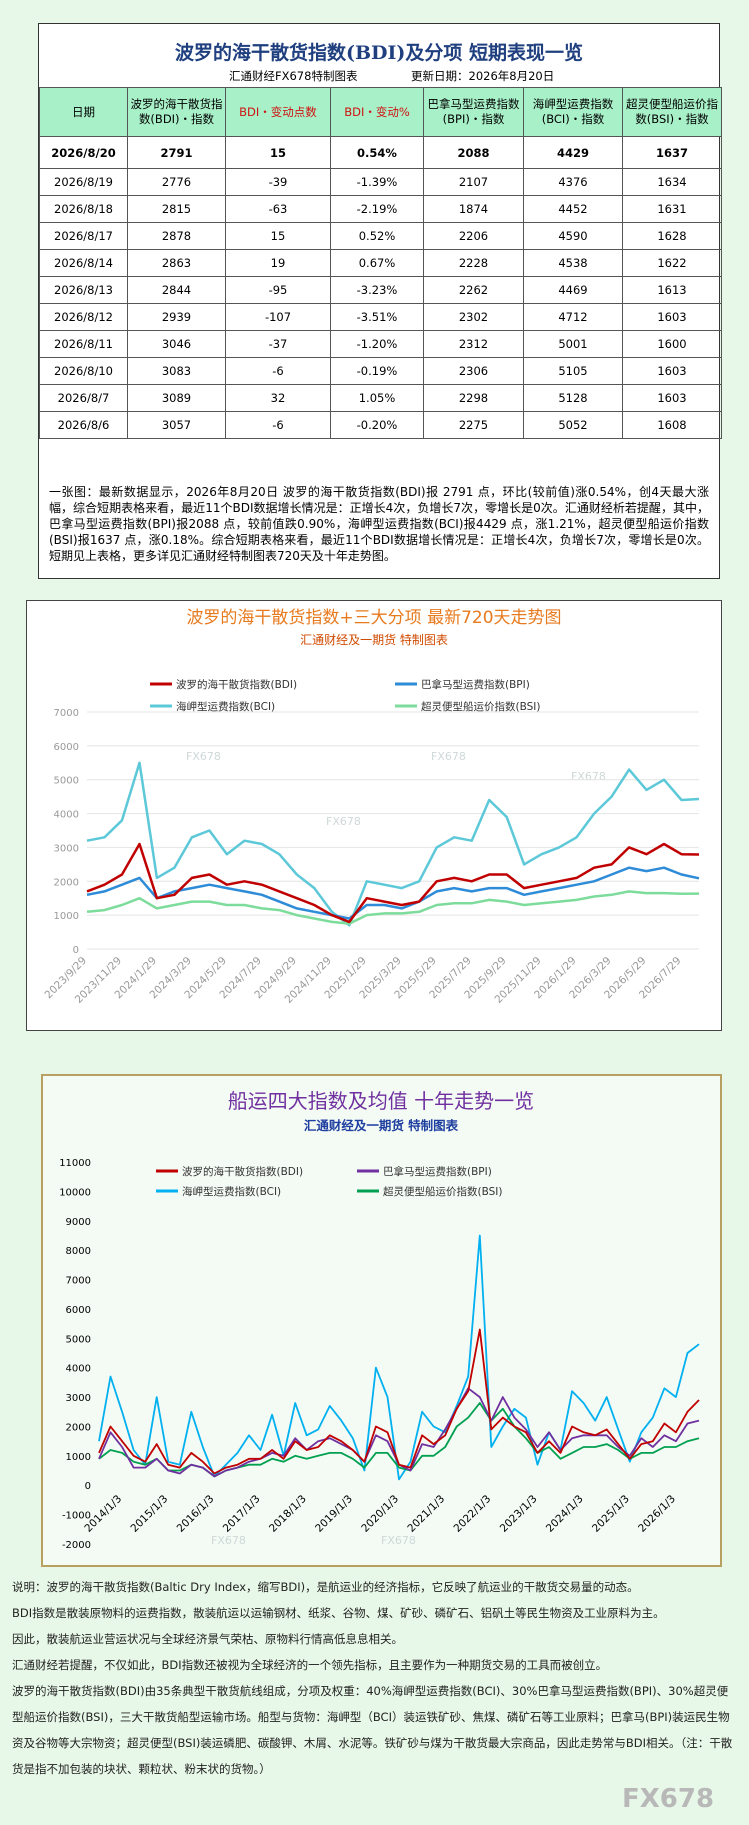 Image resolution: width=749 pixels, height=1825 pixels. Describe the element at coordinates (83, 317) in the screenshot. I see `cell: 2026/8/12` at that location.